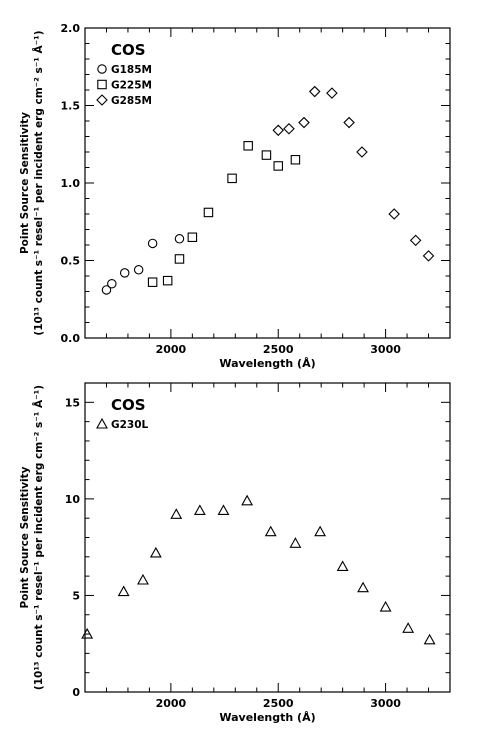  I want to click on legend-marker-g185m, so click(102, 69).